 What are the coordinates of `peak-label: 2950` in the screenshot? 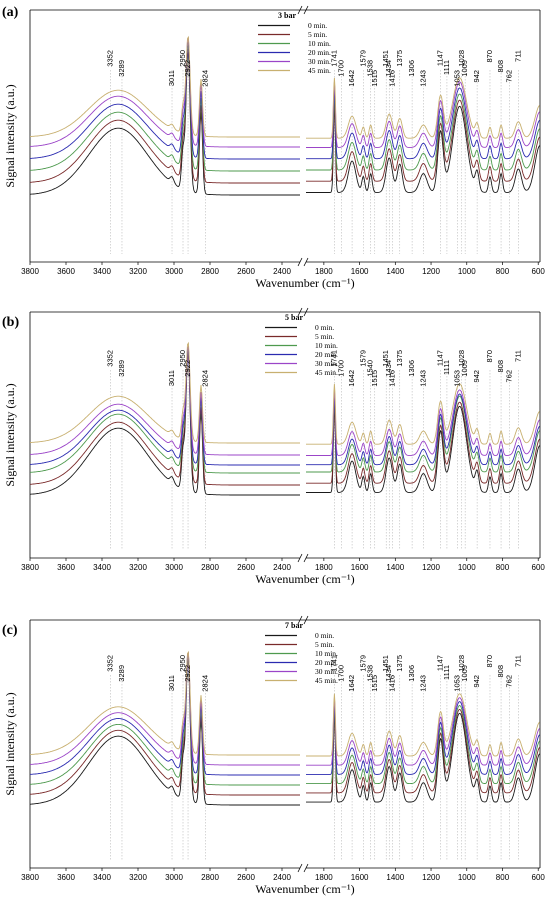 It's located at (182, 358).